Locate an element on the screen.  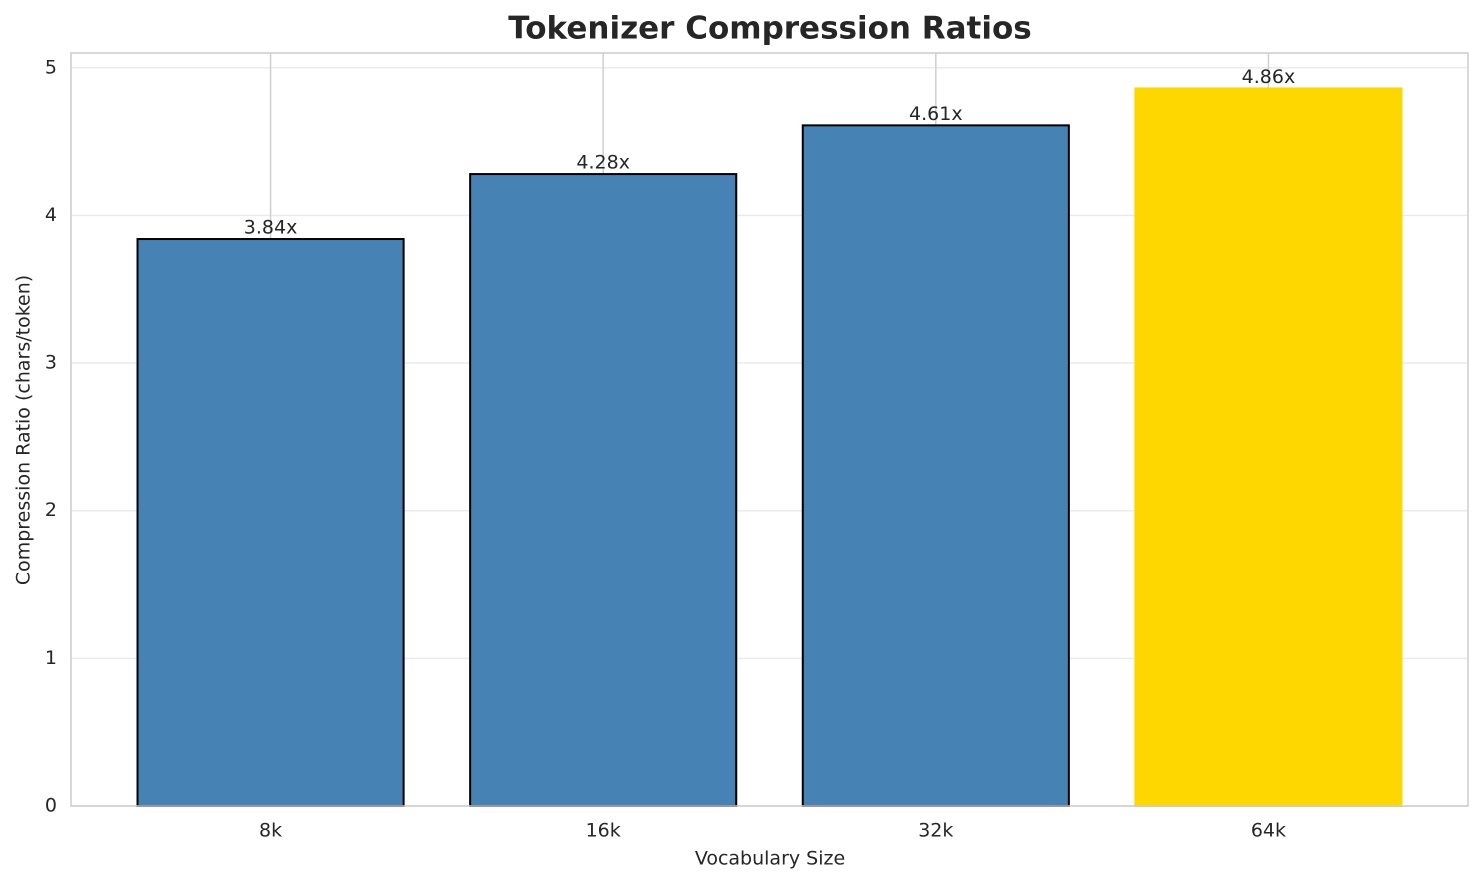
value-label: 4.61x is located at coordinates (936, 114).